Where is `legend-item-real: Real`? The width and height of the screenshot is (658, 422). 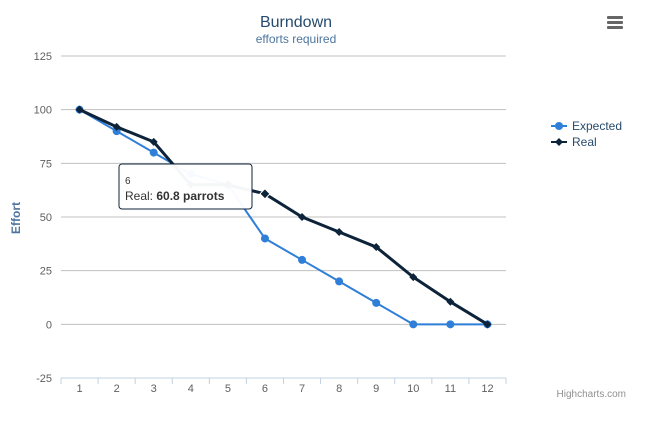
legend-item-real: Real is located at coordinates (574, 142).